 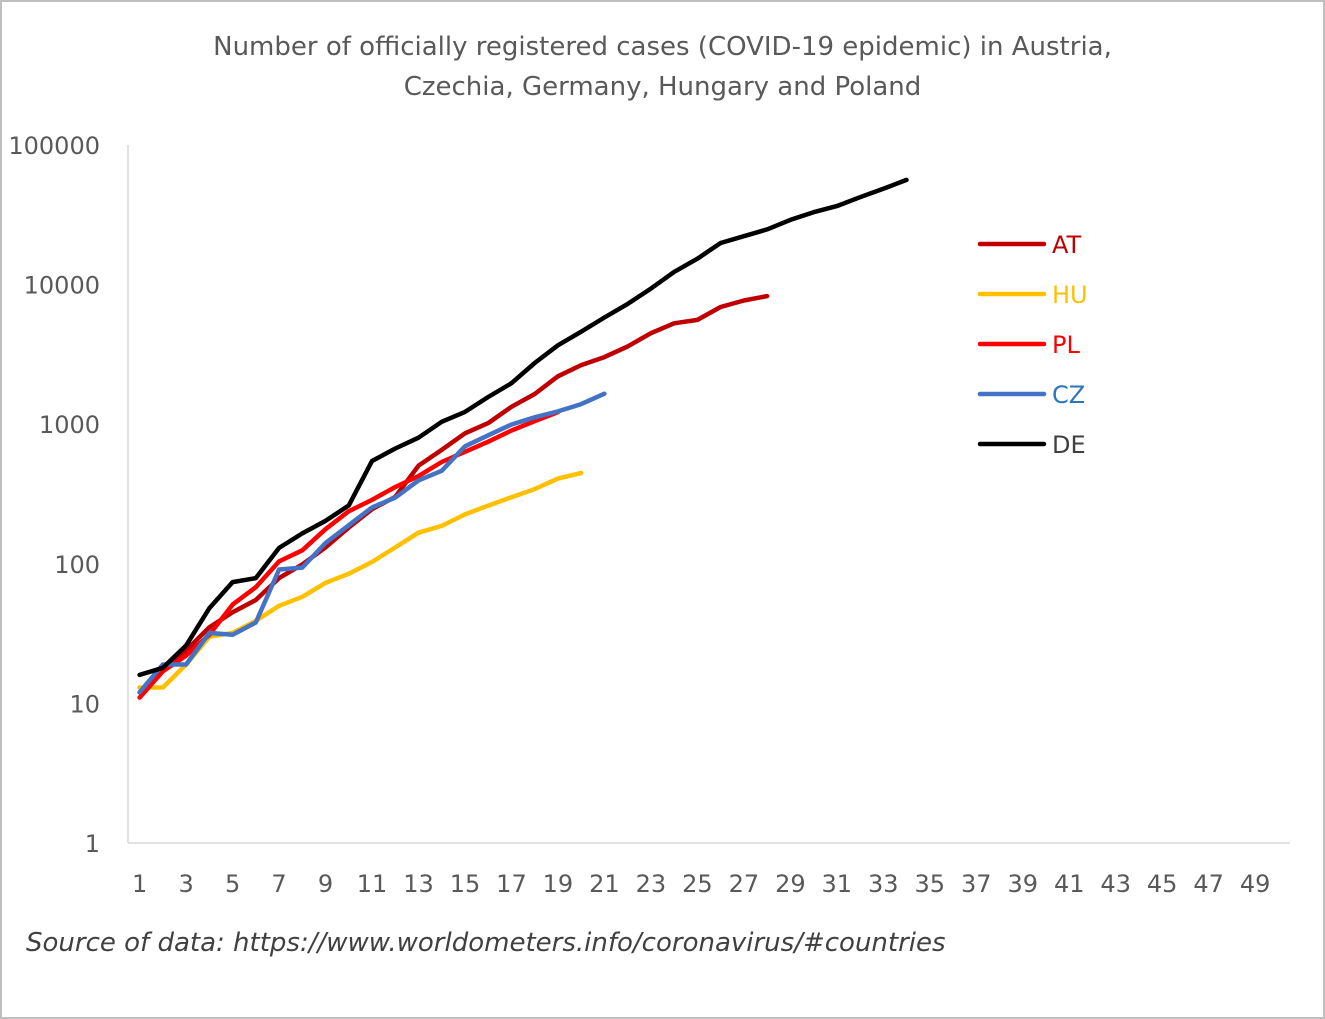 I want to click on series-line-cz, so click(x=372, y=543).